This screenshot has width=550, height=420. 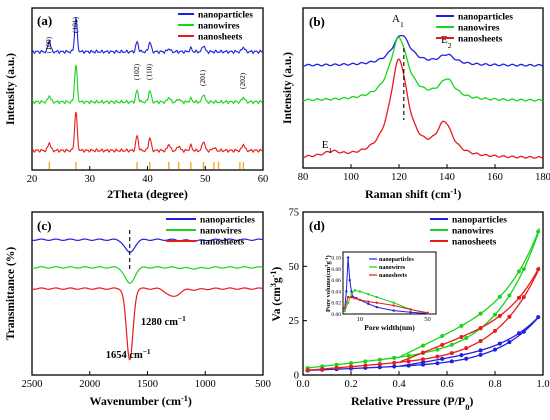 I want to click on x-tick-label: 1000, so click(x=205, y=384).